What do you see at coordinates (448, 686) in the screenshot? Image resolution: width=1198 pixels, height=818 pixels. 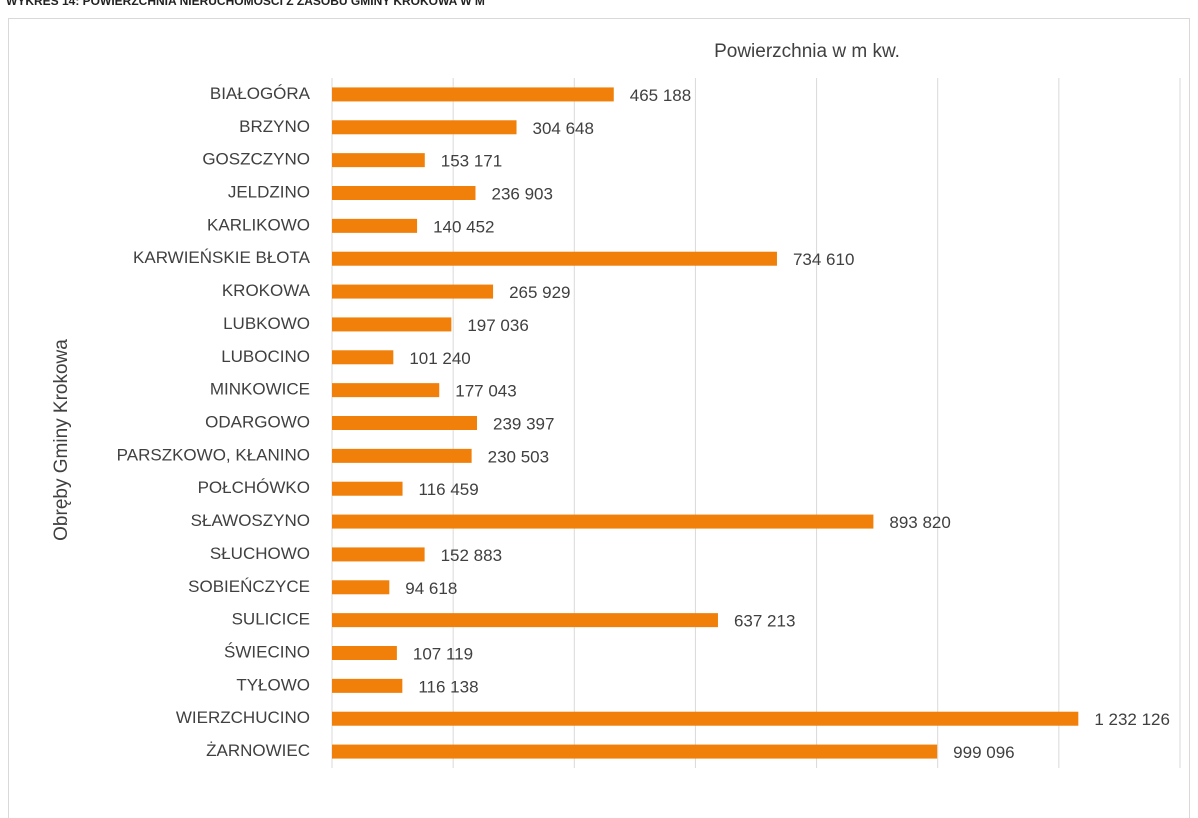 I see `data-label: 116 138` at bounding box center [448, 686].